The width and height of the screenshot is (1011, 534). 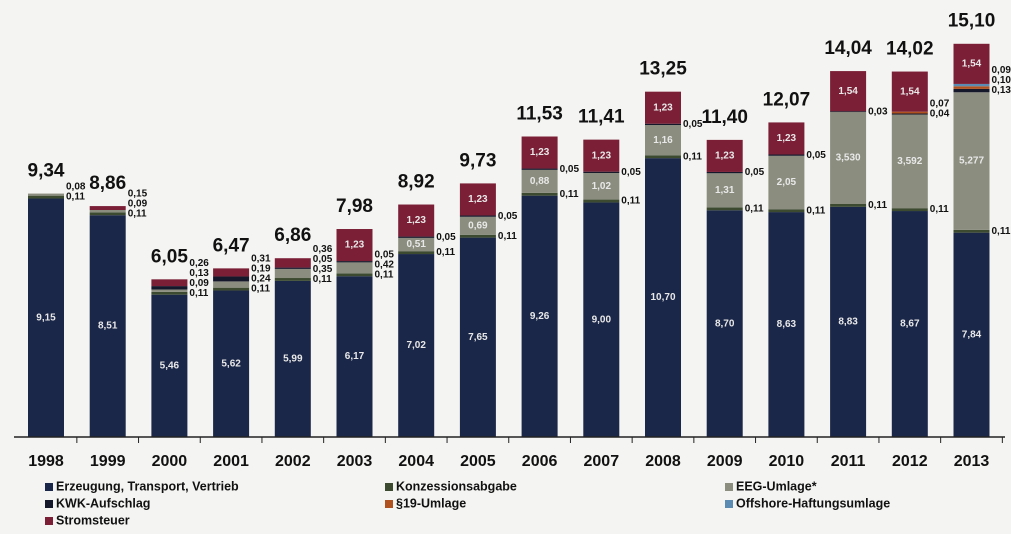 I want to click on segment-label: 0,24, so click(x=261, y=279).